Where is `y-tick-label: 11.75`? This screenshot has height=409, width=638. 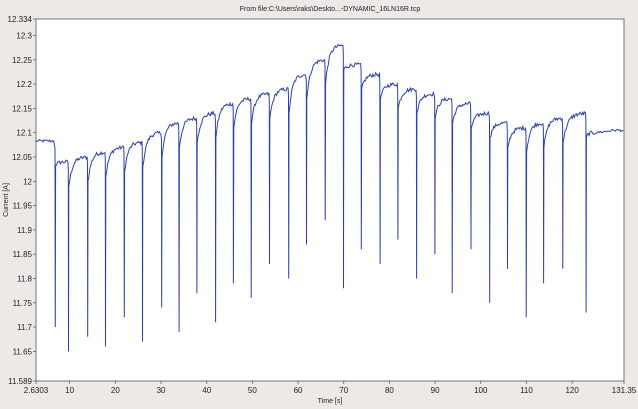
y-tick-label: 11.75 is located at coordinates (23, 303).